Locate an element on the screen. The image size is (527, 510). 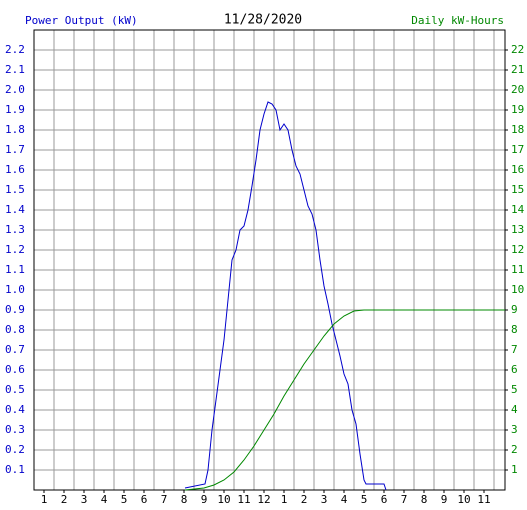
y-tick-label: 0.9 is located at coordinates (15, 309).